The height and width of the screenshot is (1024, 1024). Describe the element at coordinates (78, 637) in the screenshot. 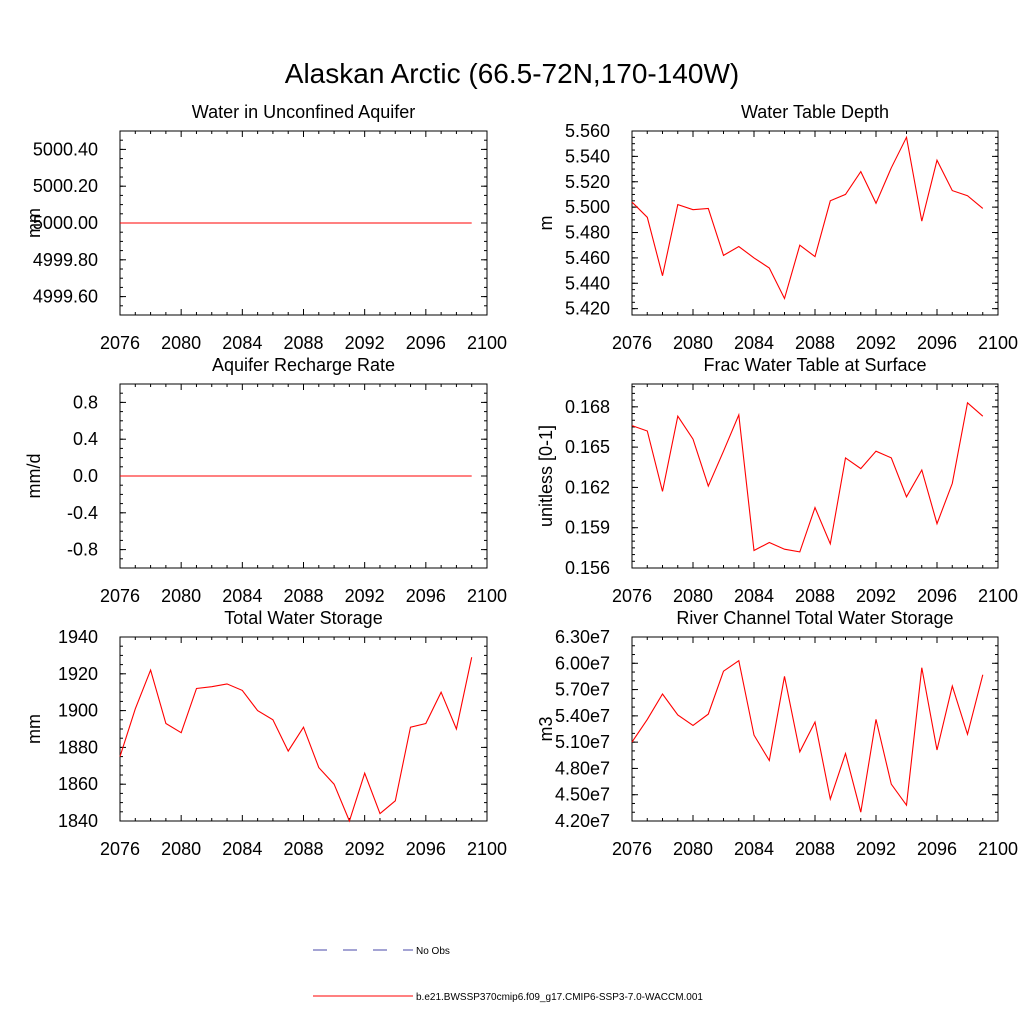

I see `y-tick-label: 1940` at that location.